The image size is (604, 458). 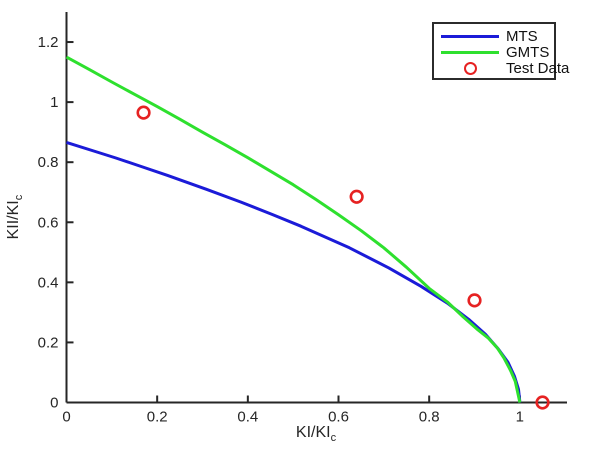 What do you see at coordinates (48, 222) in the screenshot?
I see `y-tick-label: 0.6` at bounding box center [48, 222].